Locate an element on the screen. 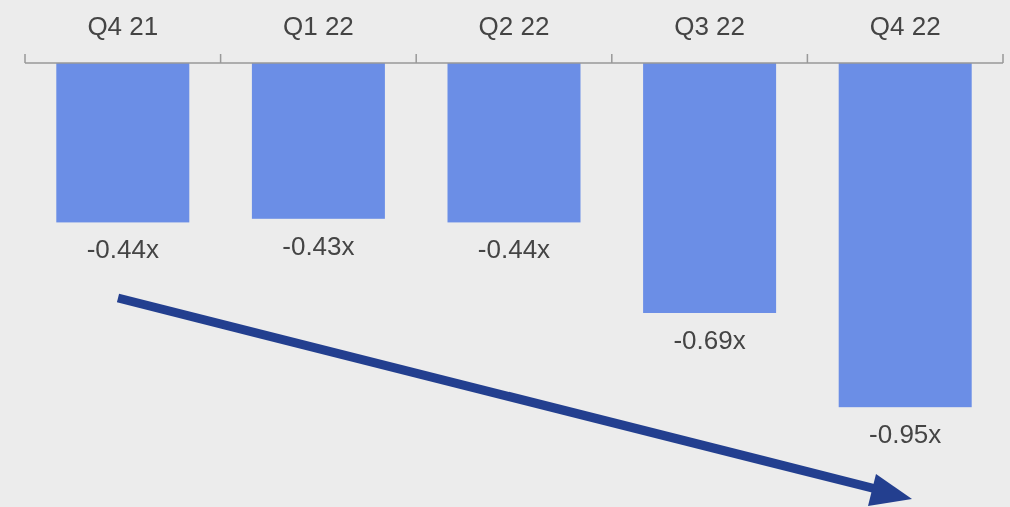  data-label: -0.95x is located at coordinates (905, 434).